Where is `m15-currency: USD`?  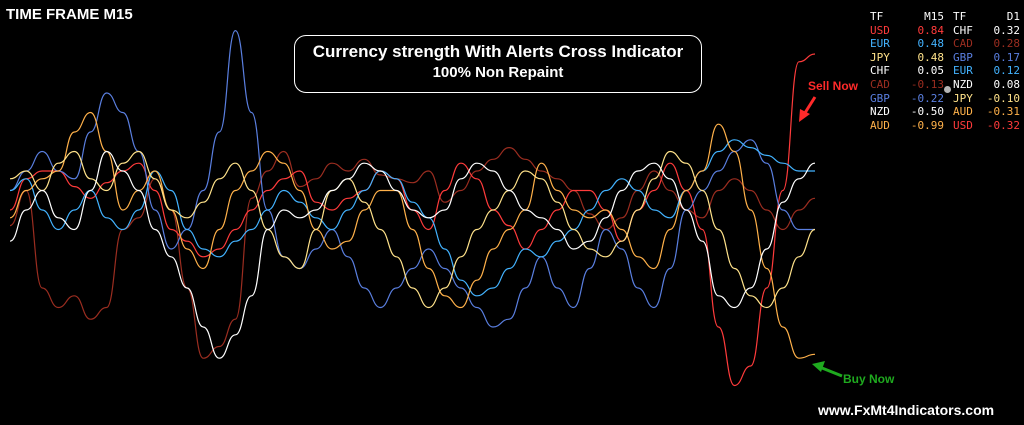
m15-currency: USD is located at coordinates (880, 30).